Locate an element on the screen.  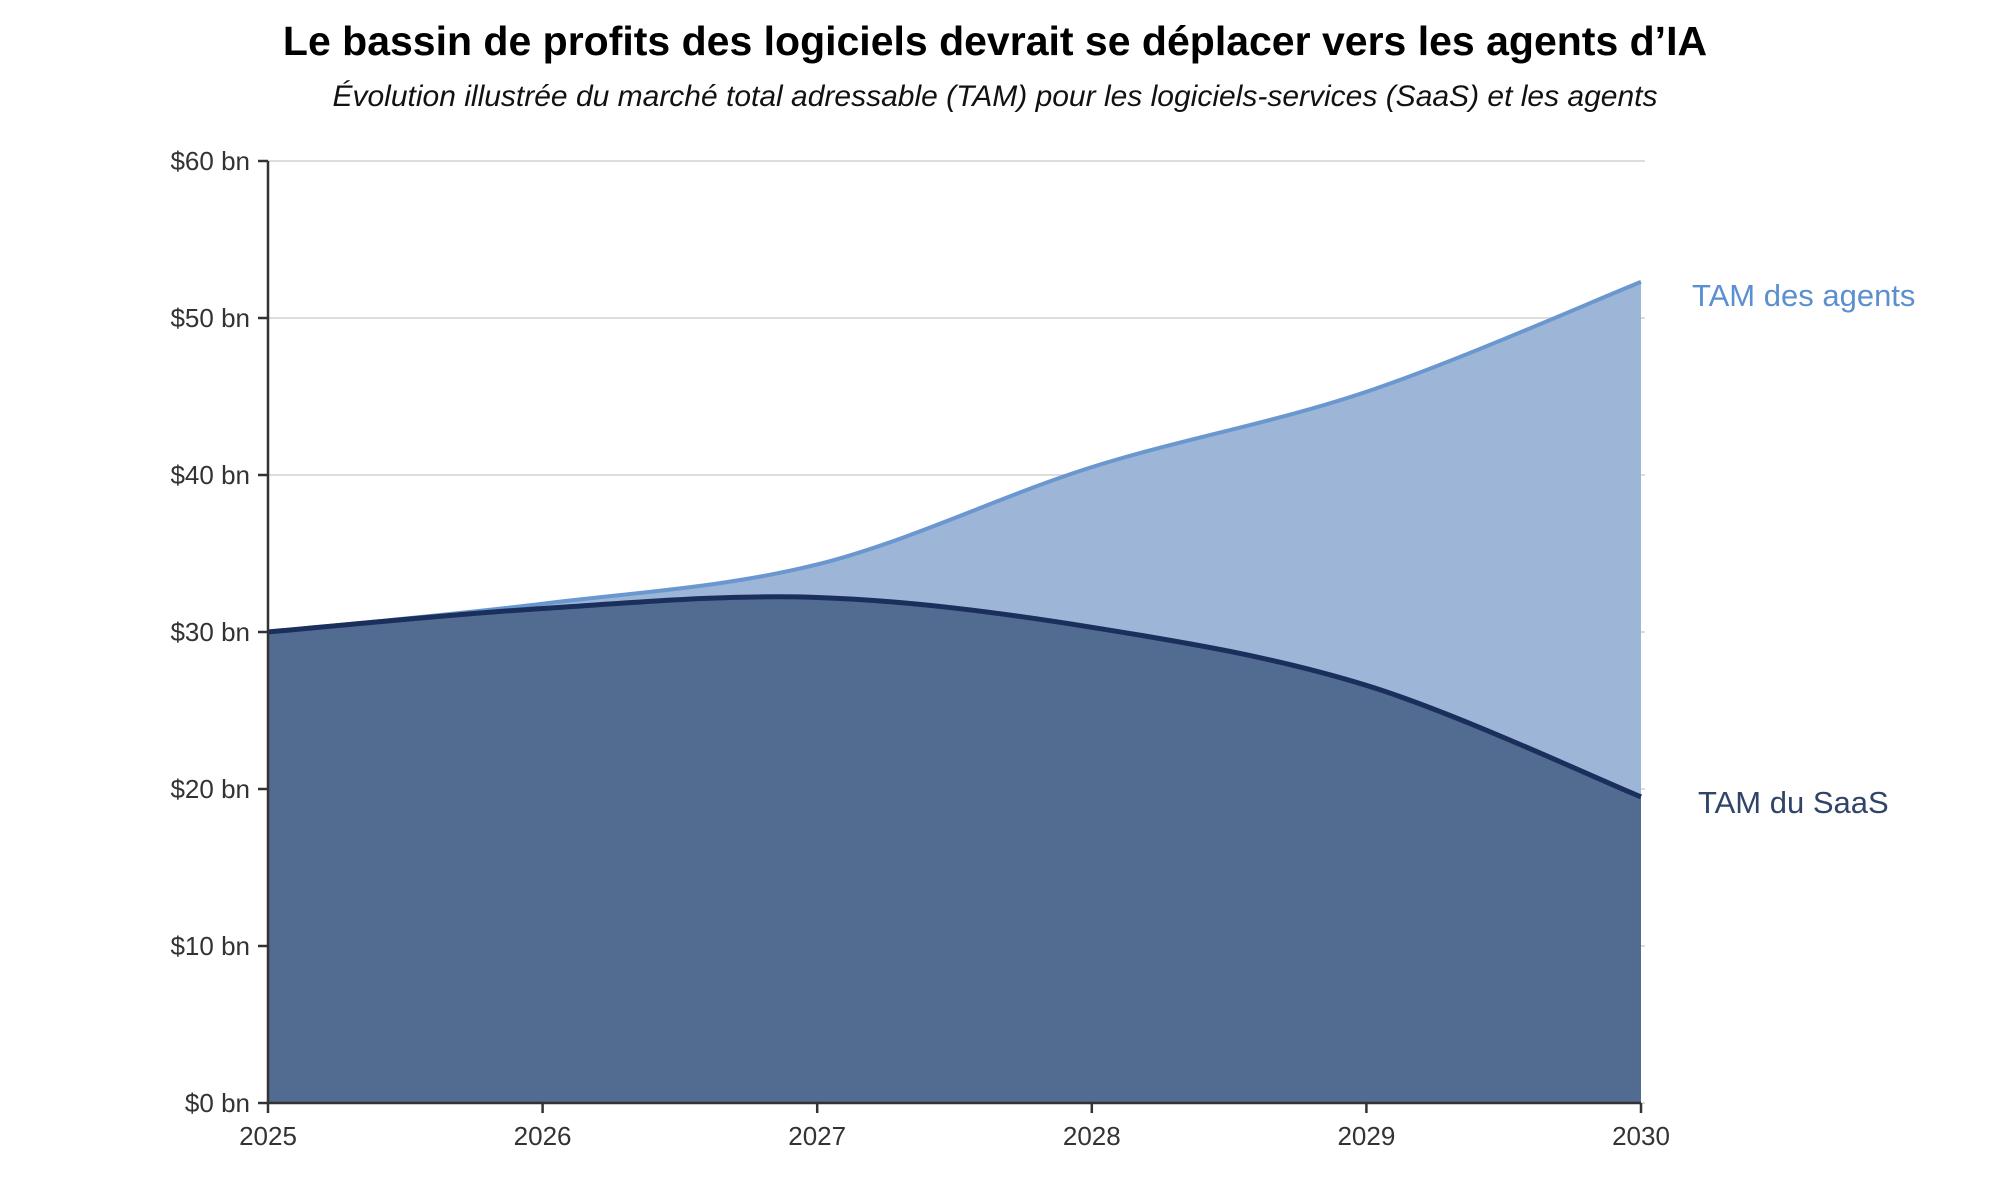
y-tick-label: $40 bn is located at coordinates (210, 475).